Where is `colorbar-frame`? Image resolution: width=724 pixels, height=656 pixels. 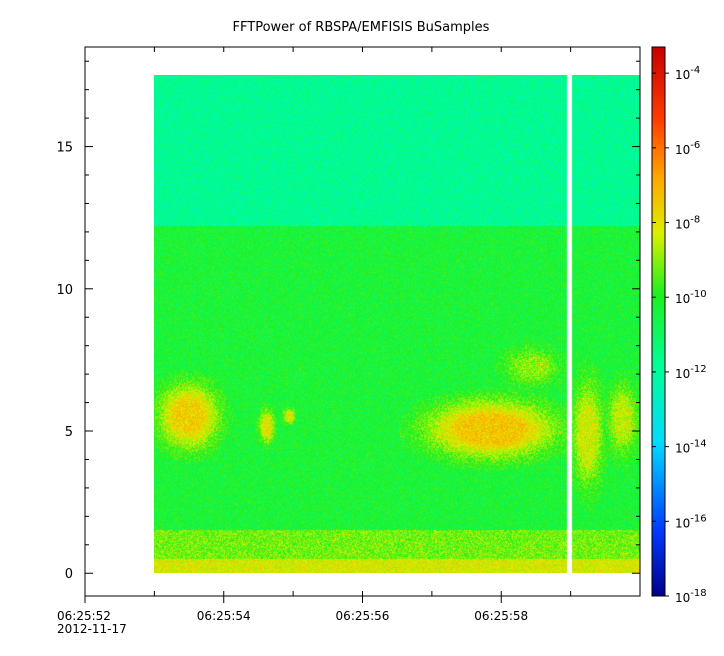
colorbar-frame is located at coordinates (658, 321).